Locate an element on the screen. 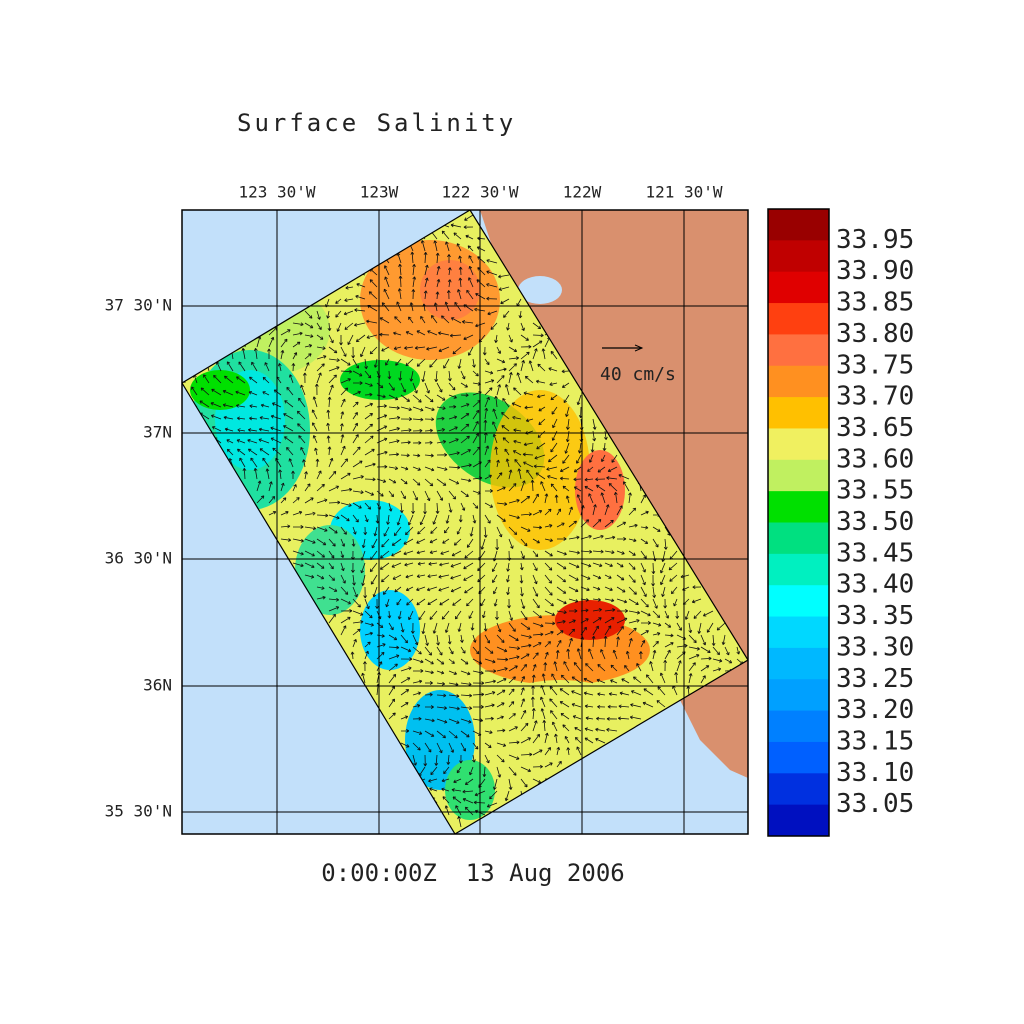 The height and width of the screenshot is (1024, 1024). colorbar-label: 33.45 is located at coordinates (875, 553).